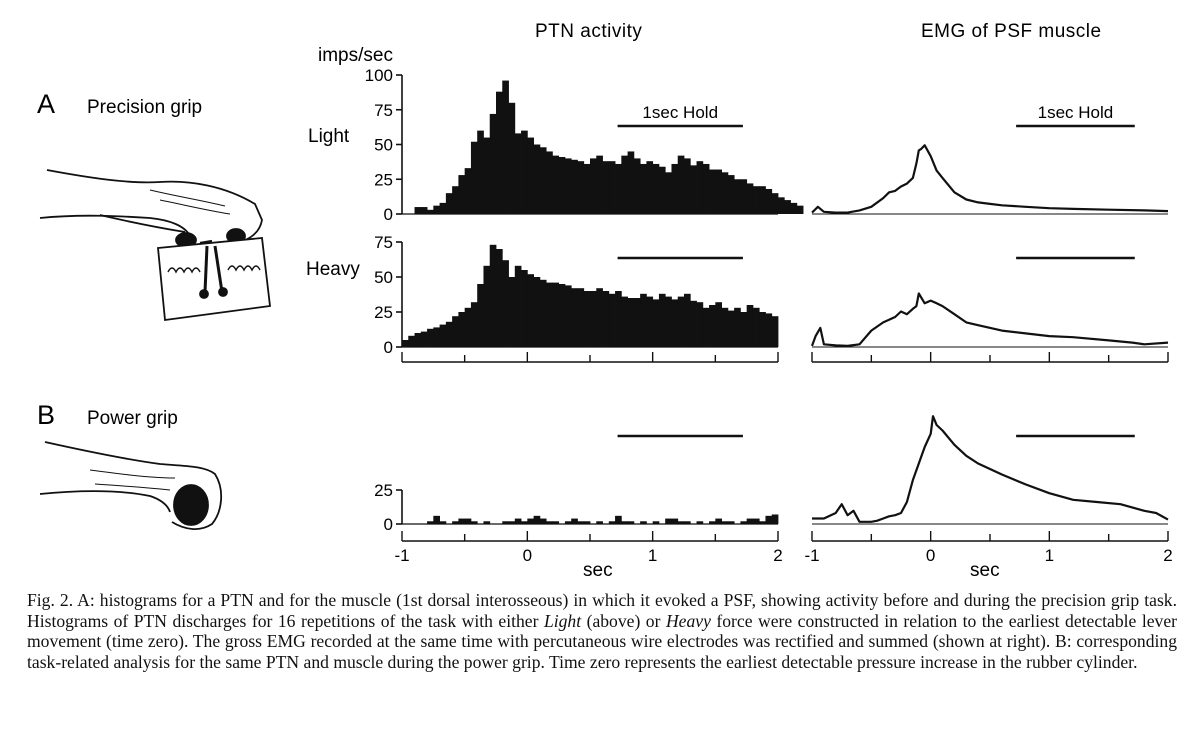 The height and width of the screenshot is (749, 1200). What do you see at coordinates (598, 570) in the screenshot?
I see `x-label-ptn: sec` at bounding box center [598, 570].